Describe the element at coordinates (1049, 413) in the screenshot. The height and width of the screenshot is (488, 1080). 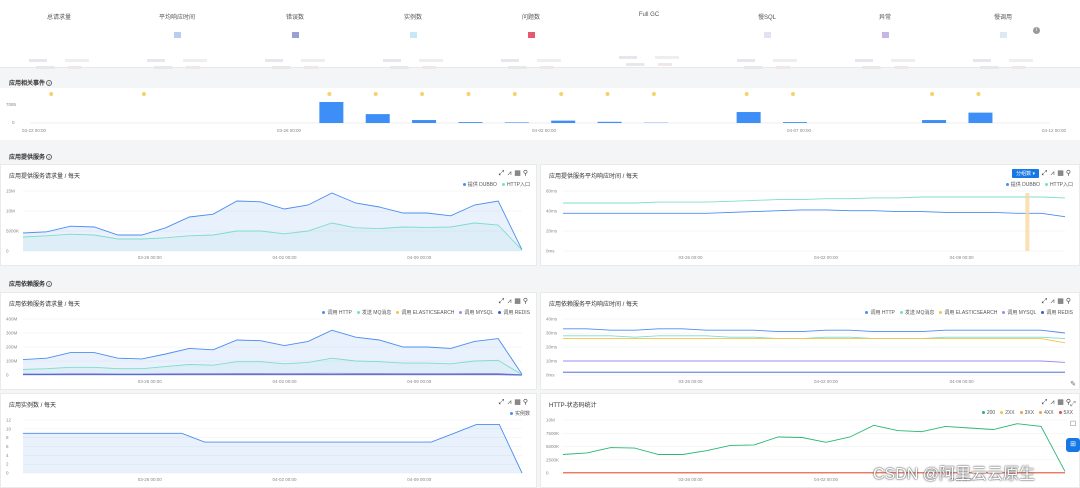
I see `legend-item: 4XX` at that location.